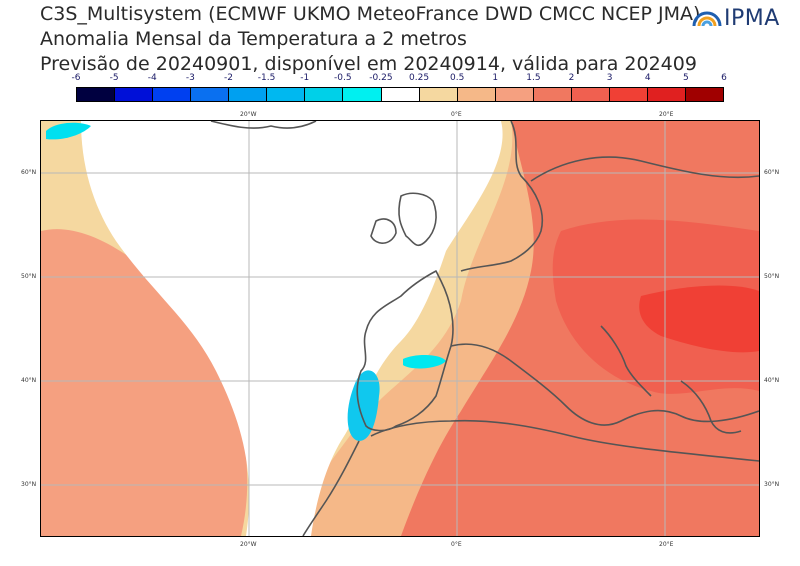 The image size is (800, 566). I want to click on lon-label-top-20e: 20°E, so click(666, 114).